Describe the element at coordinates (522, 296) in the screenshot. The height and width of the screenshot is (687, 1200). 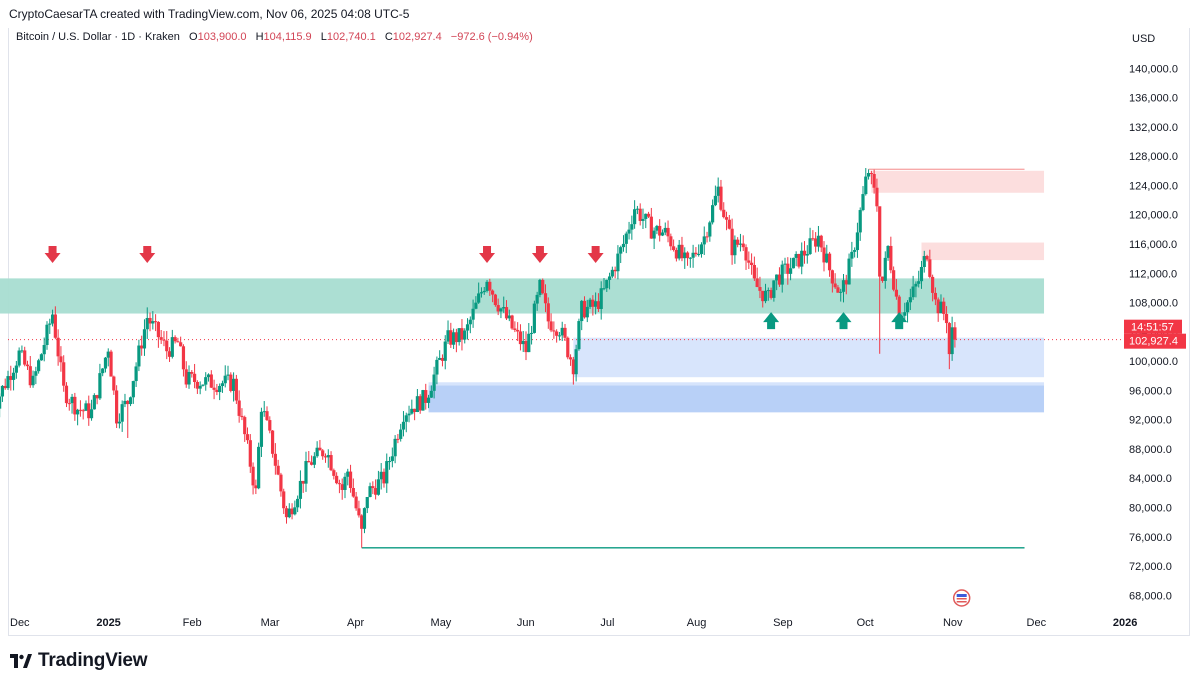
I see `resistance-zone` at that location.